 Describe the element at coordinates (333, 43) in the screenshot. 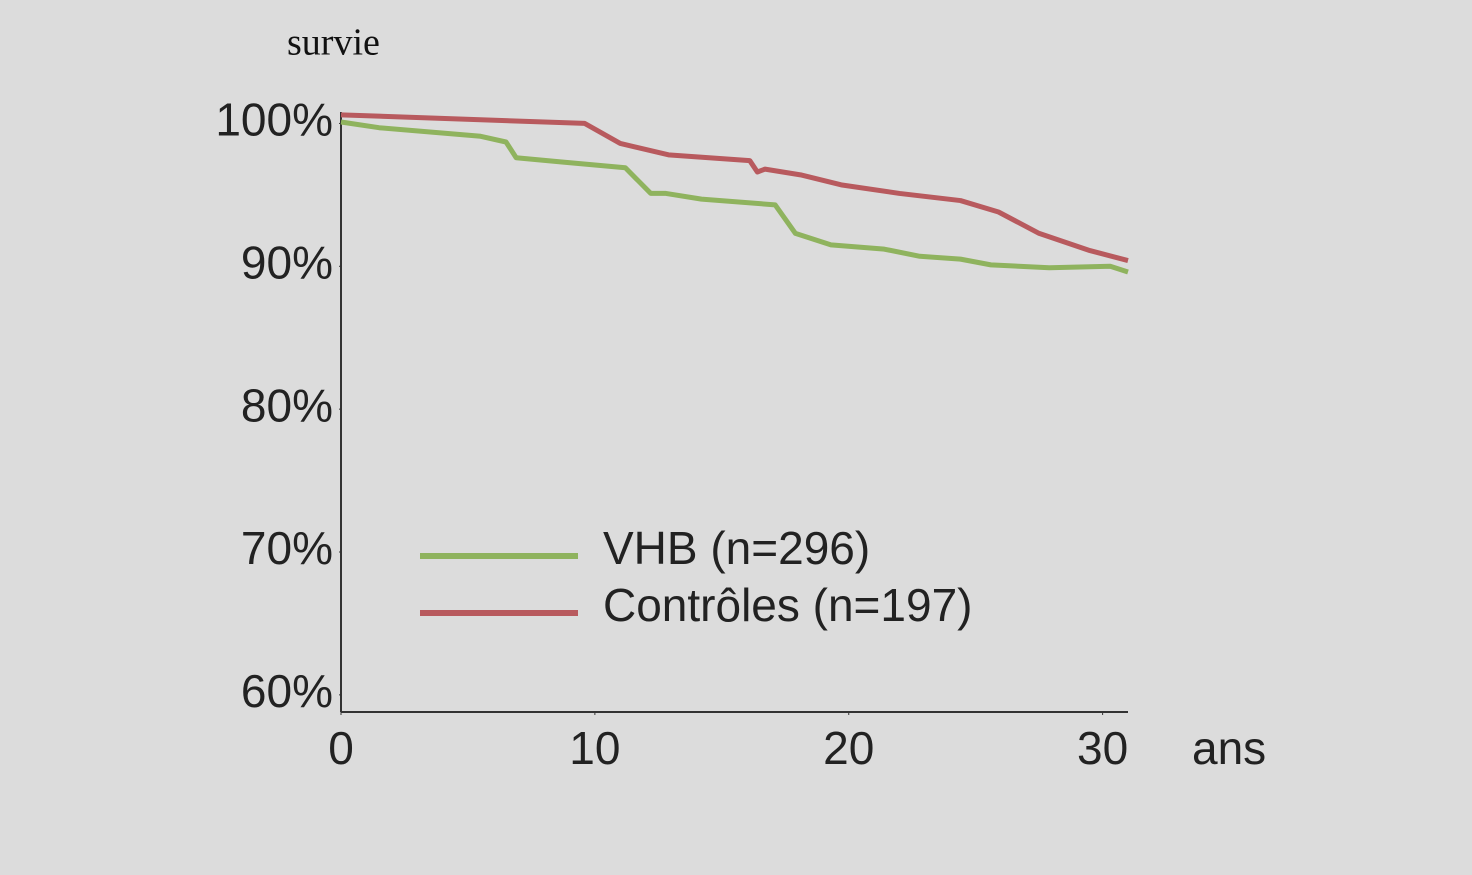

I see `y-axis-label: survie` at that location.